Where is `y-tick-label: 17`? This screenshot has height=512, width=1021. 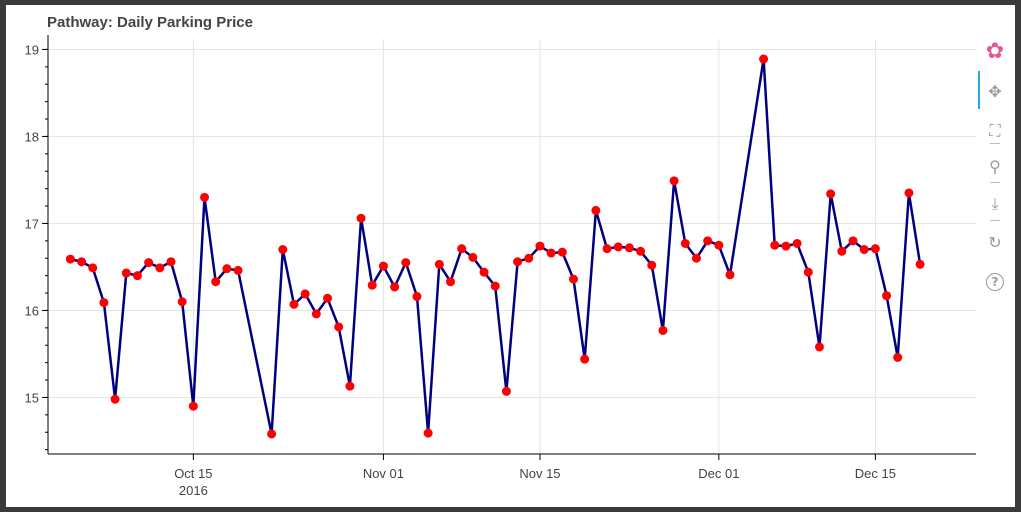
y-tick-label: 17 is located at coordinates (32, 223).